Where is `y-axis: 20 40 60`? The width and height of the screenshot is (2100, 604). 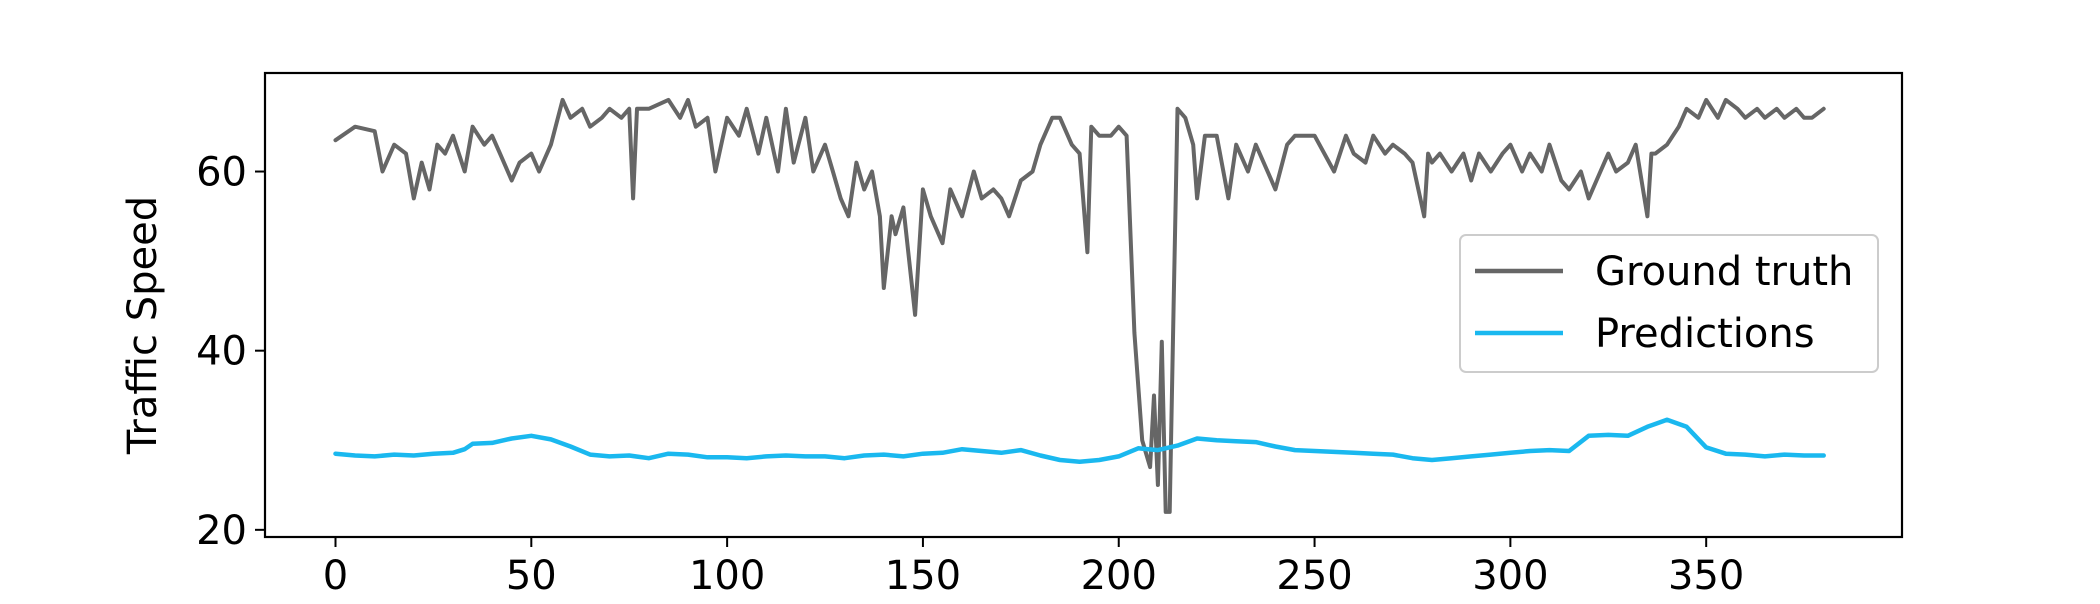
y-axis: 20 40 60 is located at coordinates (230, 352).